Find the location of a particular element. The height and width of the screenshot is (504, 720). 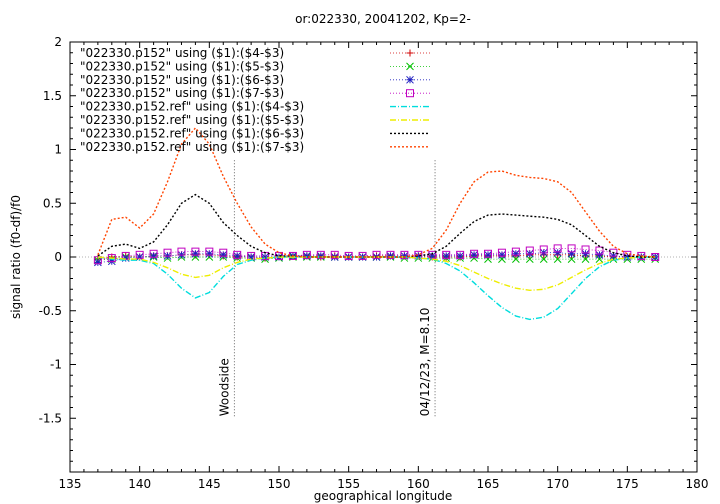

legend-label: "022330.p152.ref" using ($1):($5-$3) is located at coordinates (192, 120).